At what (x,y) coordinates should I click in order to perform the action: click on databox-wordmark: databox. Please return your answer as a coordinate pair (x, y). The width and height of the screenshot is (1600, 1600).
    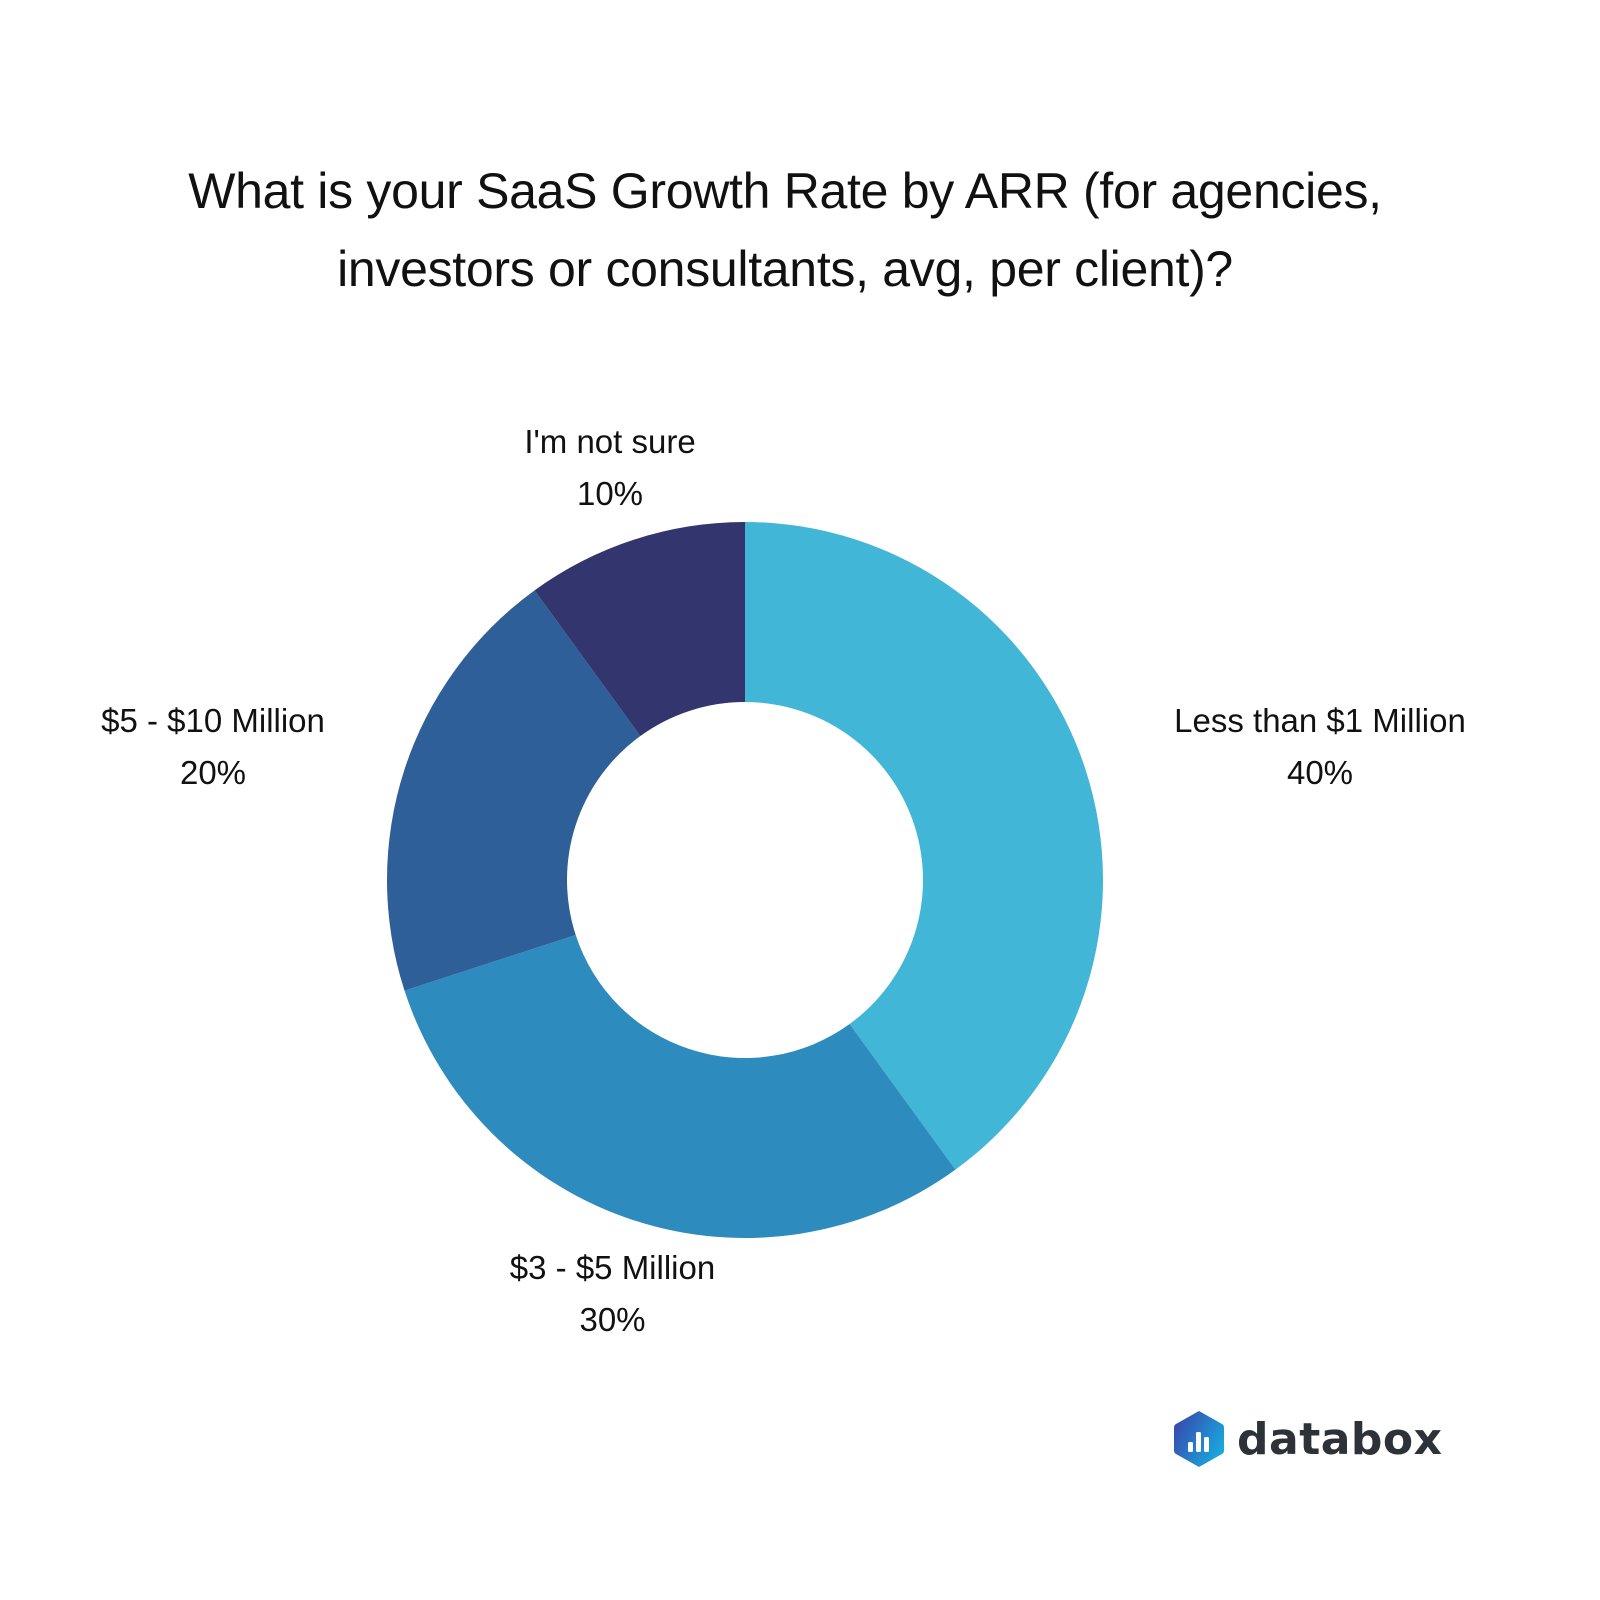
    Looking at the image, I should click on (1340, 1439).